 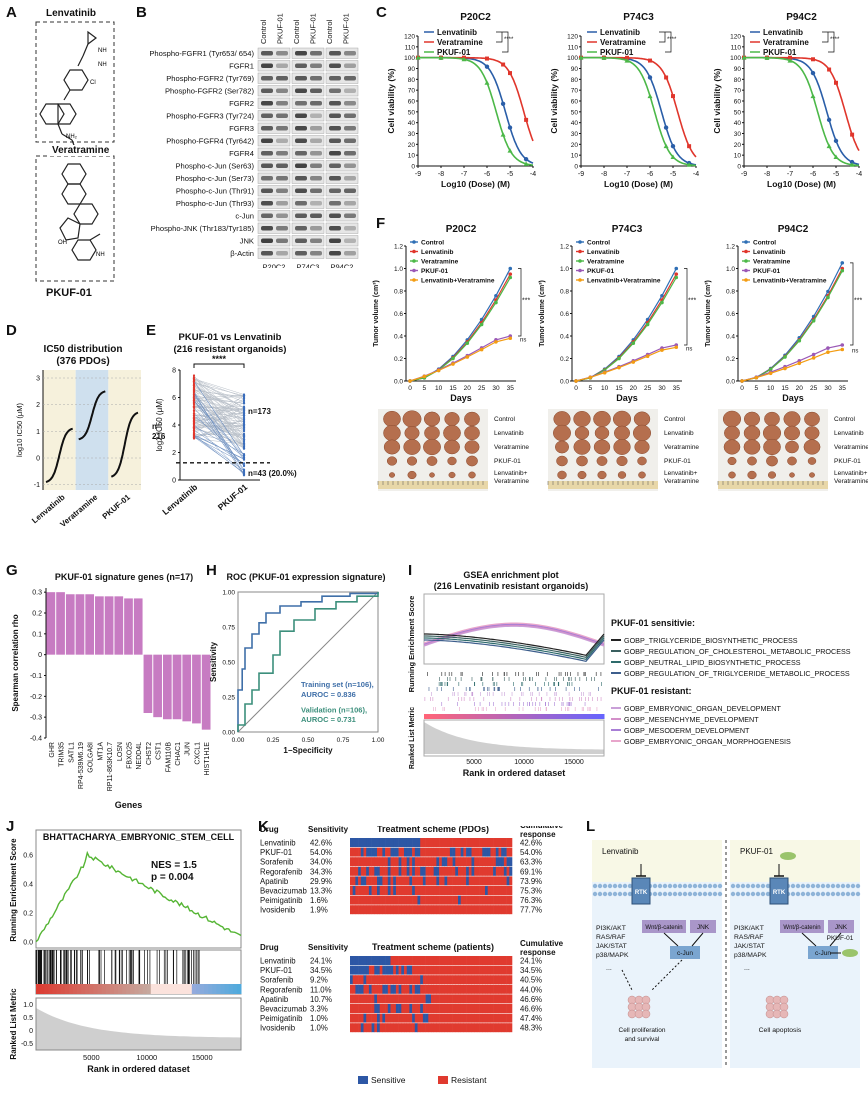 I want to click on pathway-label: p38/MAPK, so click(x=612, y=955).